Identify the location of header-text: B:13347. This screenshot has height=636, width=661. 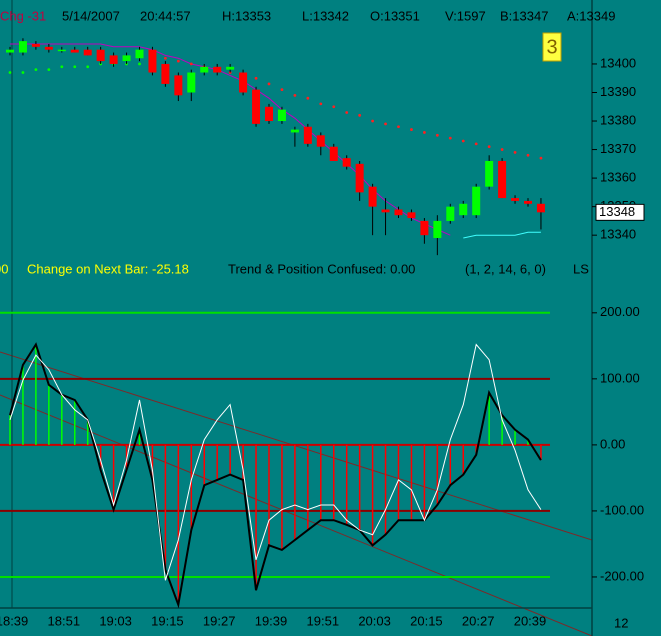
(524, 15).